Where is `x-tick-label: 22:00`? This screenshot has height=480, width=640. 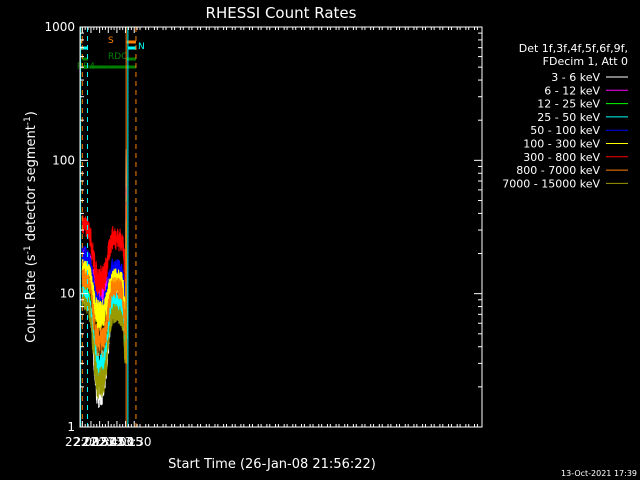 x-tick-label: 22:00 is located at coordinates (82, 442).